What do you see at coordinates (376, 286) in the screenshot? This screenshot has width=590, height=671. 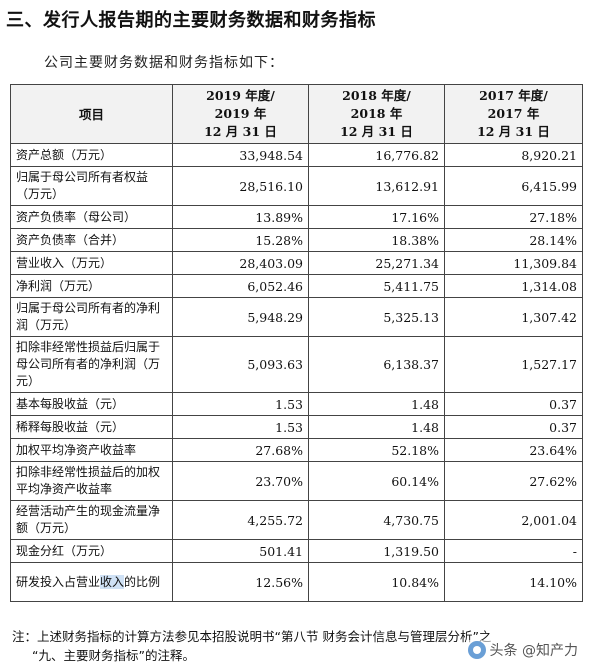 I see `value-2018: 5,411.75` at bounding box center [376, 286].